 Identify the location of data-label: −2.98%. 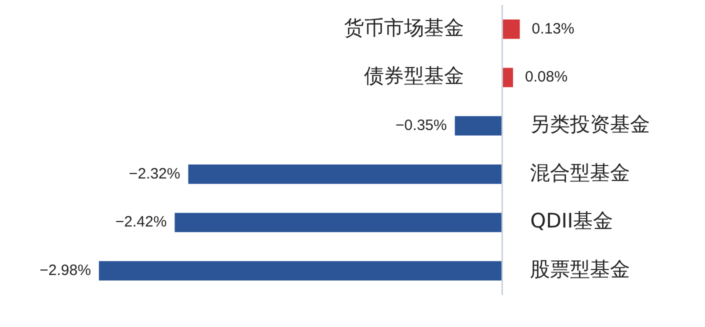
(65, 270).